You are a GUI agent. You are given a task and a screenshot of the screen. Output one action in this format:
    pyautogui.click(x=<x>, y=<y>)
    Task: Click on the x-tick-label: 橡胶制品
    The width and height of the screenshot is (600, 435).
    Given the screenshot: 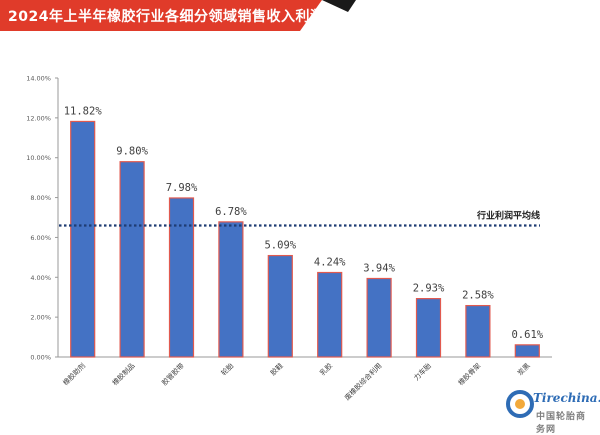 What is the action you would take?
    pyautogui.click(x=123, y=374)
    